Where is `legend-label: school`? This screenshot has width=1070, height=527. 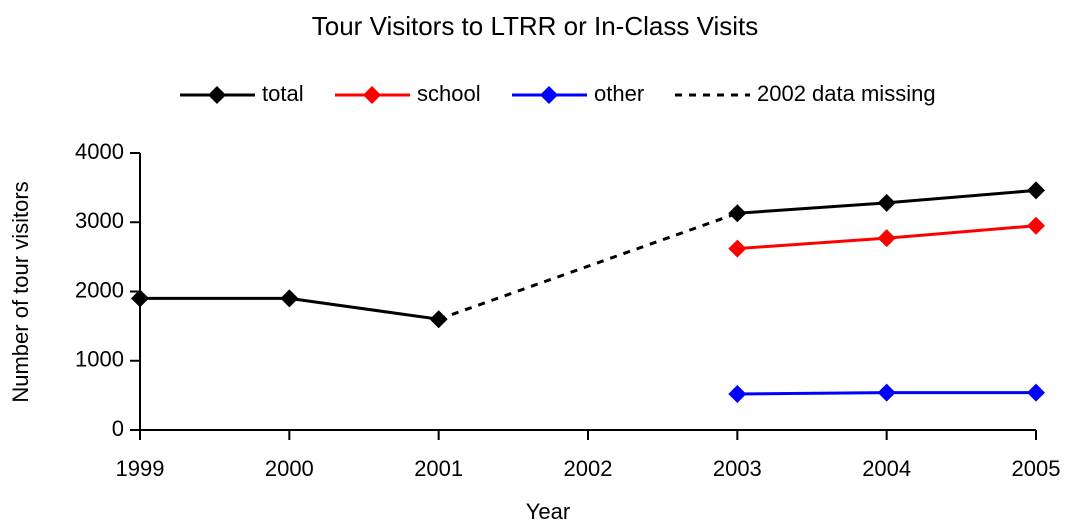 legend-label: school is located at coordinates (449, 93).